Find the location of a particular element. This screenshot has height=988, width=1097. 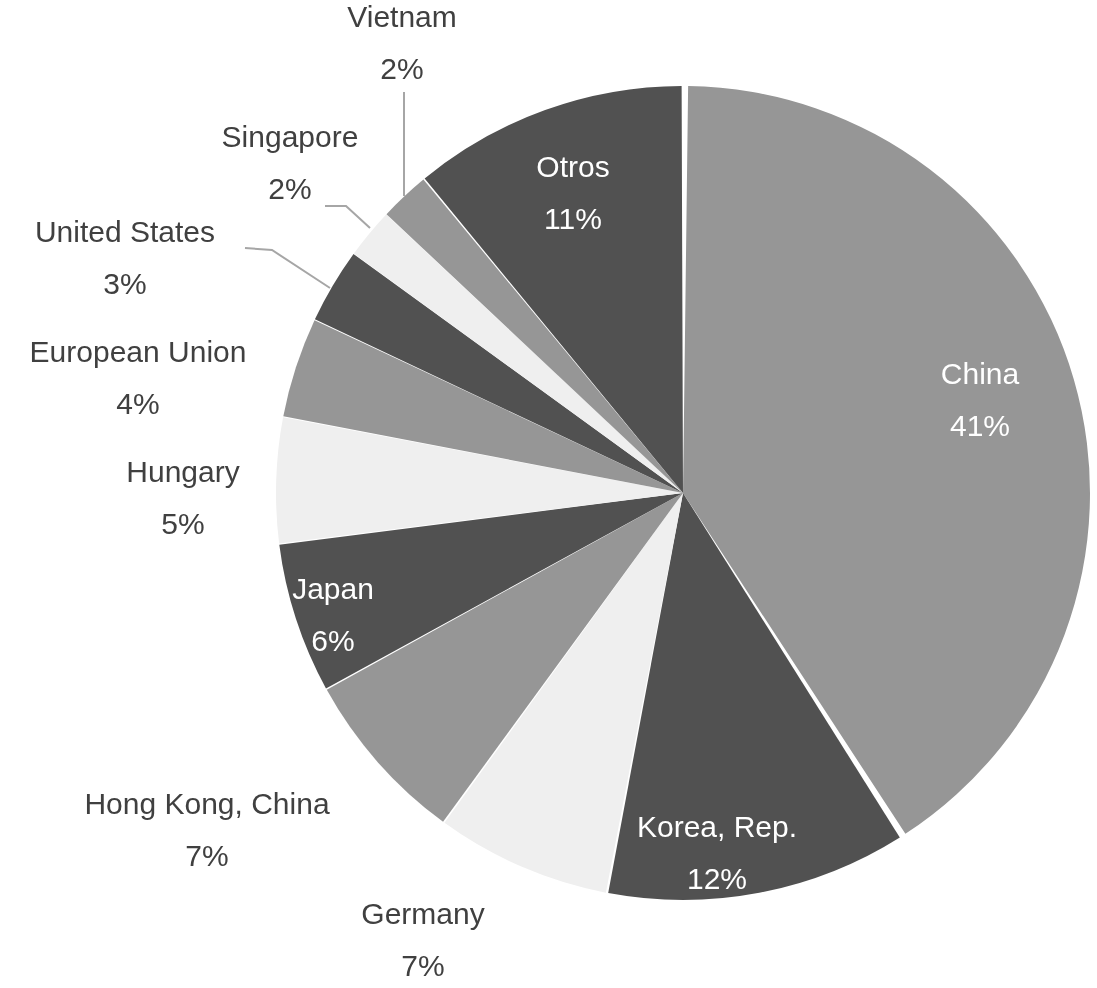

data-label: 11% is located at coordinates (573, 219).